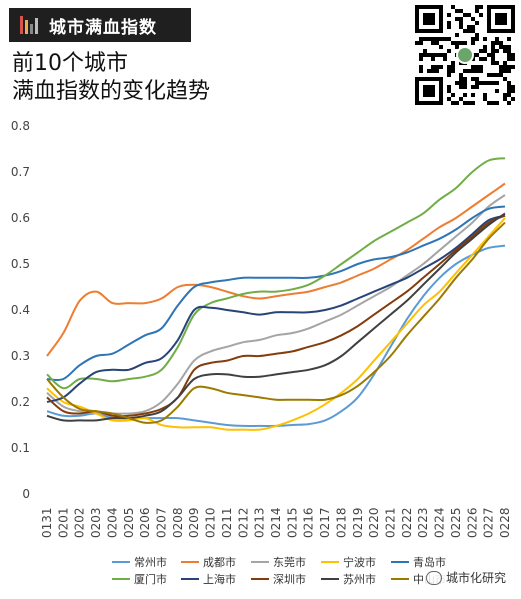 Image resolution: width=521 pixels, height=599 pixels. Describe the element at coordinates (289, 579) in the screenshot. I see `legend-label: 深圳市` at that location.